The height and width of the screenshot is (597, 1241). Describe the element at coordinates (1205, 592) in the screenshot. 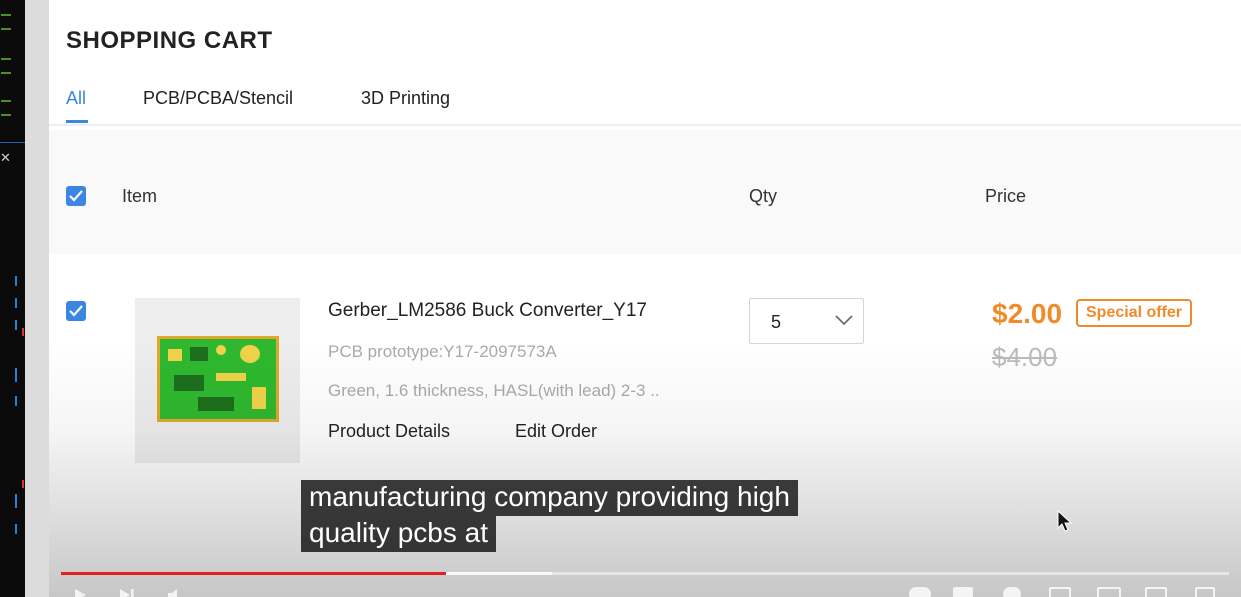

I see `fullscreen-icon` at that location.